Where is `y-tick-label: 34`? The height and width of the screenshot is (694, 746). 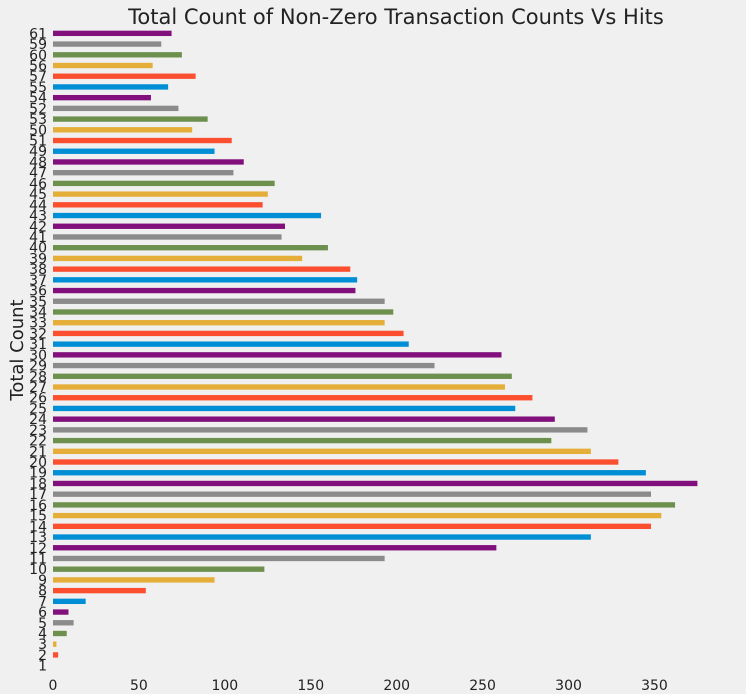 y-tick-label: 34 is located at coordinates (38, 313).